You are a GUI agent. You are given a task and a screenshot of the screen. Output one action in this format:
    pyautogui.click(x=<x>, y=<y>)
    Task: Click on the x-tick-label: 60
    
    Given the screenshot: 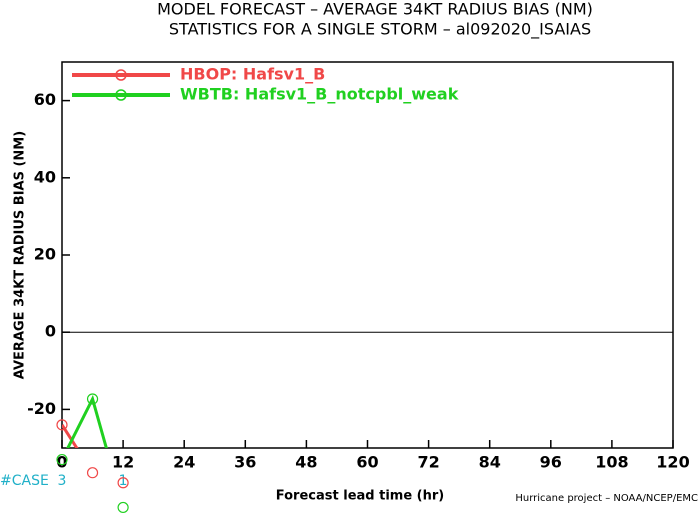 What is the action you would take?
    pyautogui.click(x=367, y=462)
    